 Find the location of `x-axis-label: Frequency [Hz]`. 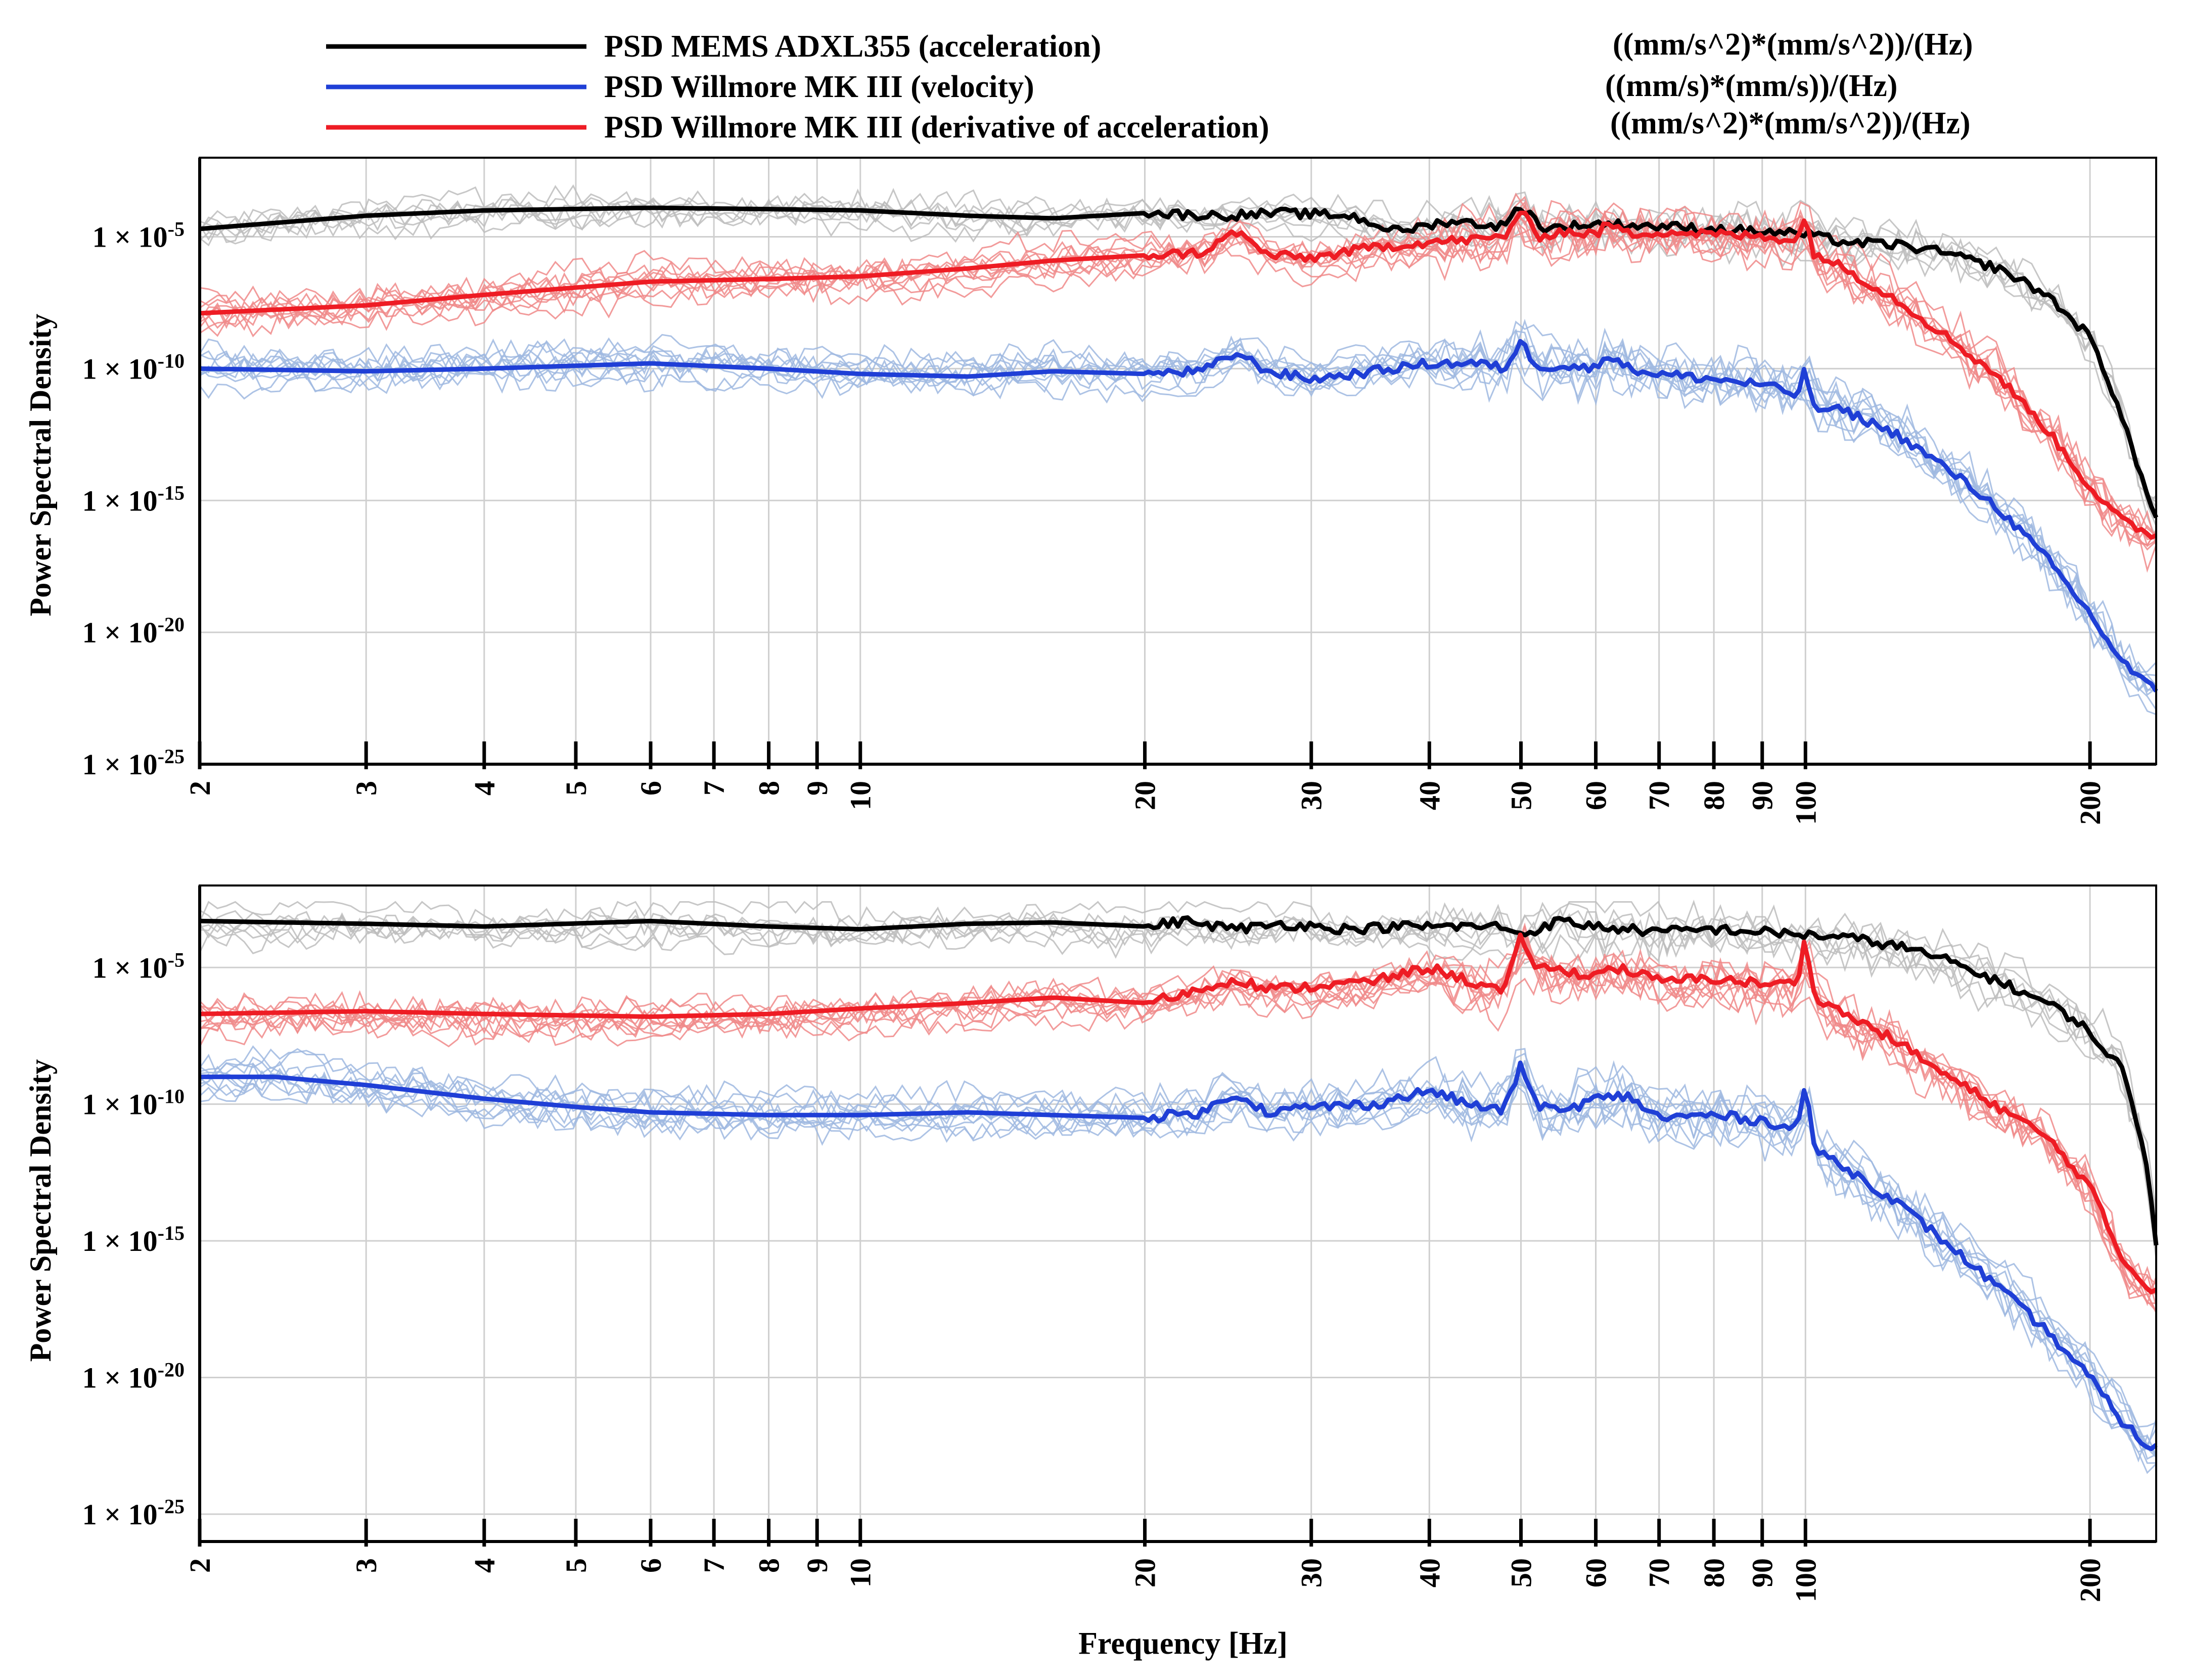

x-axis-label: Frequency [Hz] is located at coordinates (1183, 1643).